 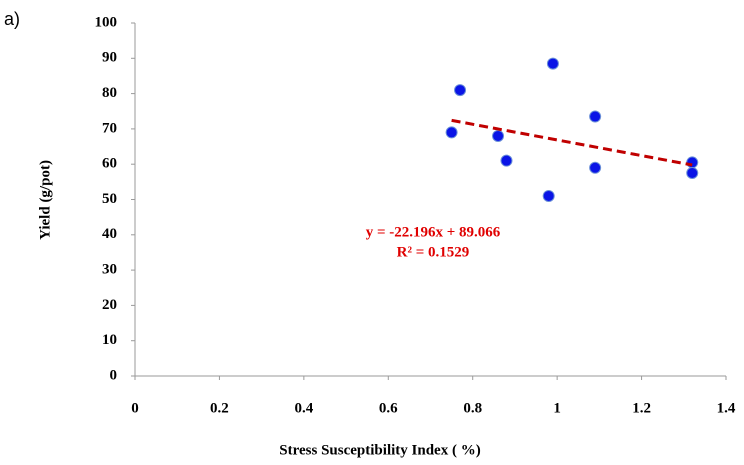 What do you see at coordinates (109, 58) in the screenshot?
I see `y-tick-label: 90` at bounding box center [109, 58].